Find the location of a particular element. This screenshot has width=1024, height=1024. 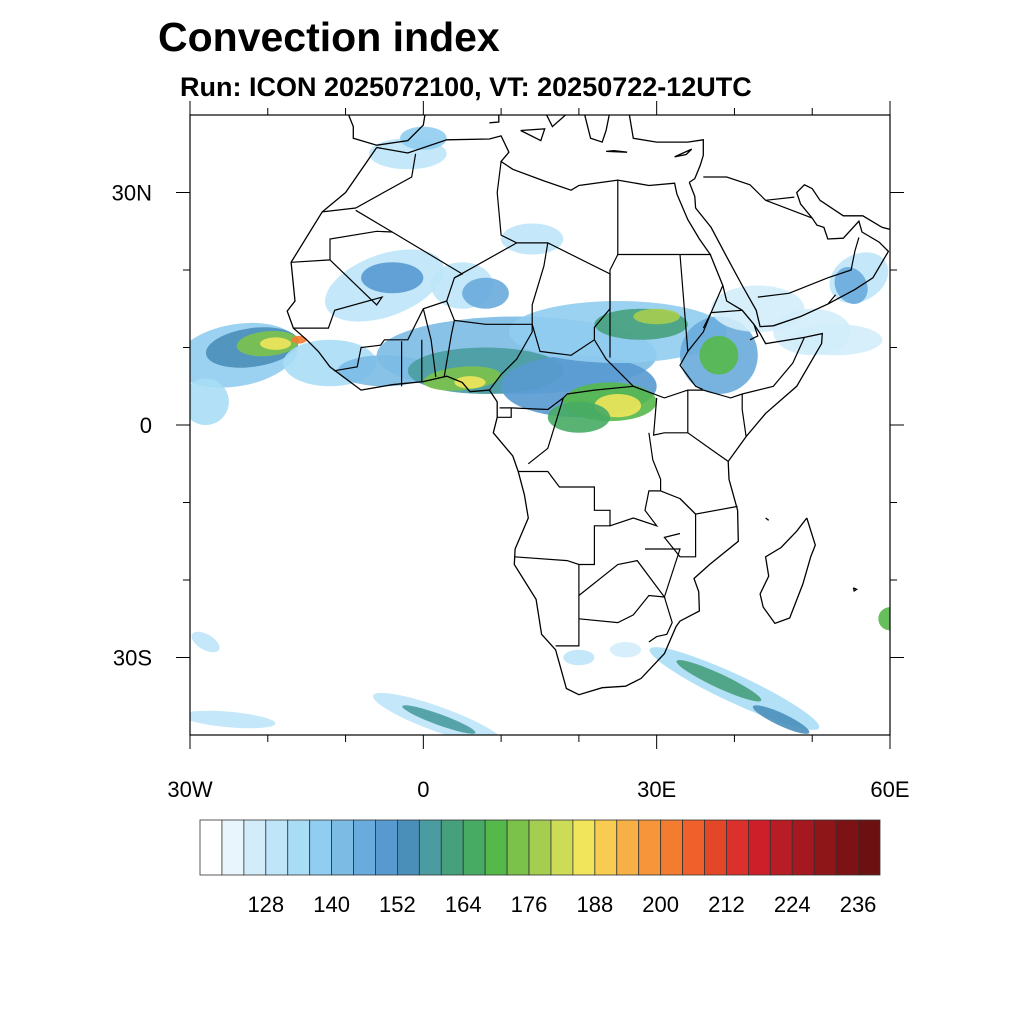

colorbar-label: 236 is located at coordinates (858, 904).